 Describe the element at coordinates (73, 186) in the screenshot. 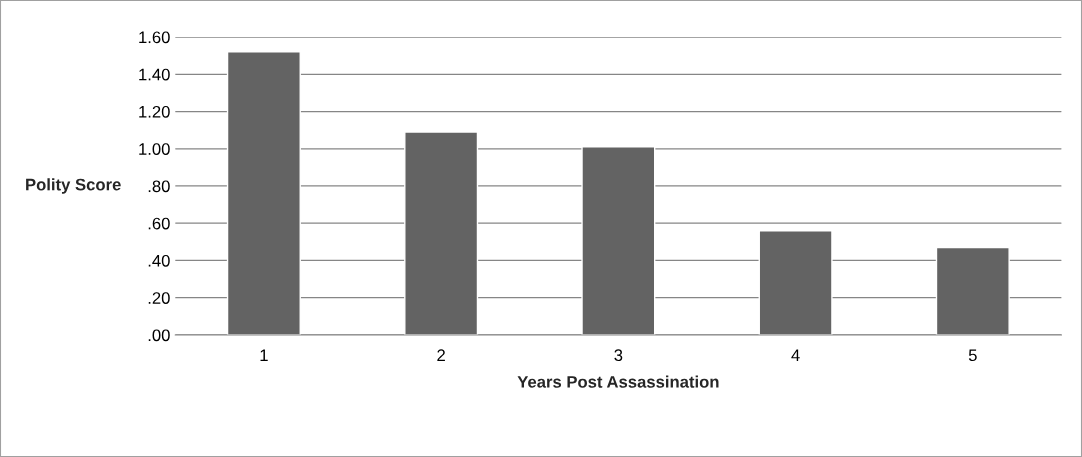

I see `y-axis-title: Polity Score` at that location.